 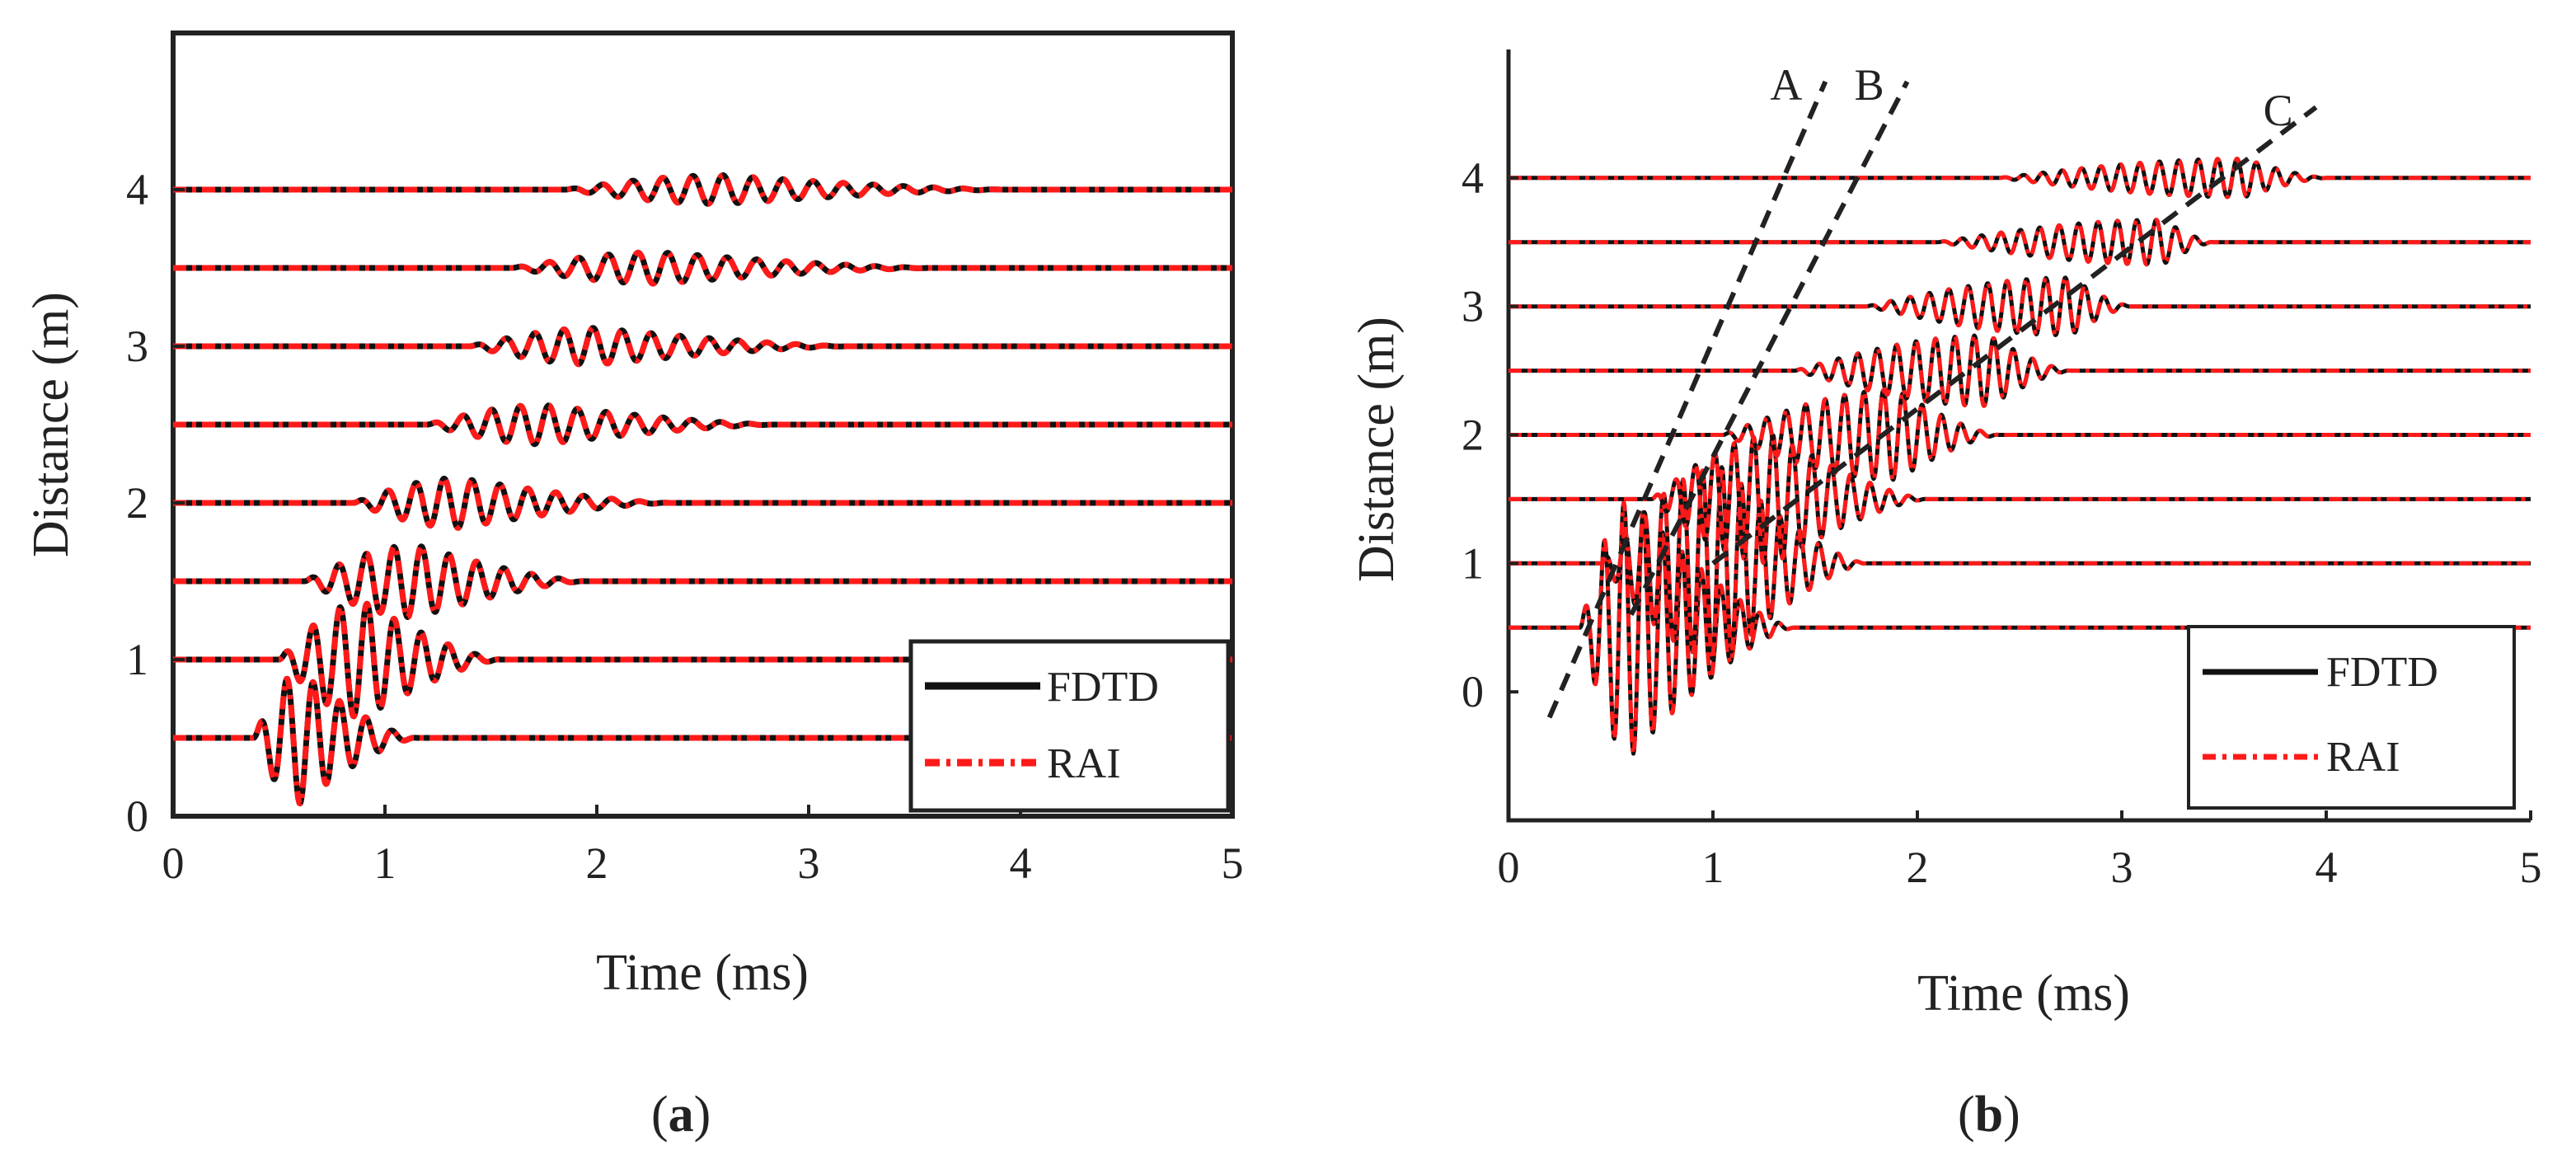 What do you see at coordinates (2020, 851) in the screenshot?
I see `panel-b-x-ticks: 0 1 2 3 4 5` at bounding box center [2020, 851].